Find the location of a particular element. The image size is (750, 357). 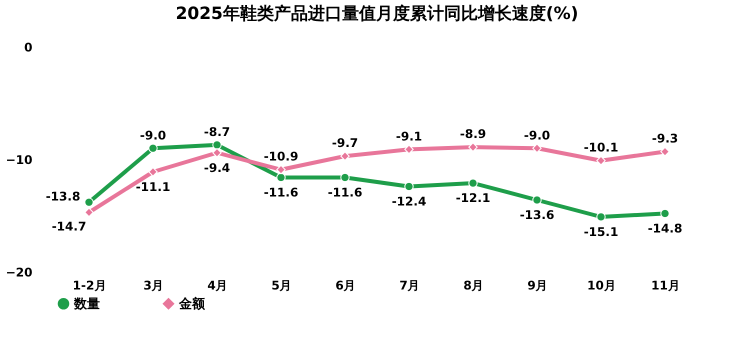

data-label: -13.6 is located at coordinates (537, 215).